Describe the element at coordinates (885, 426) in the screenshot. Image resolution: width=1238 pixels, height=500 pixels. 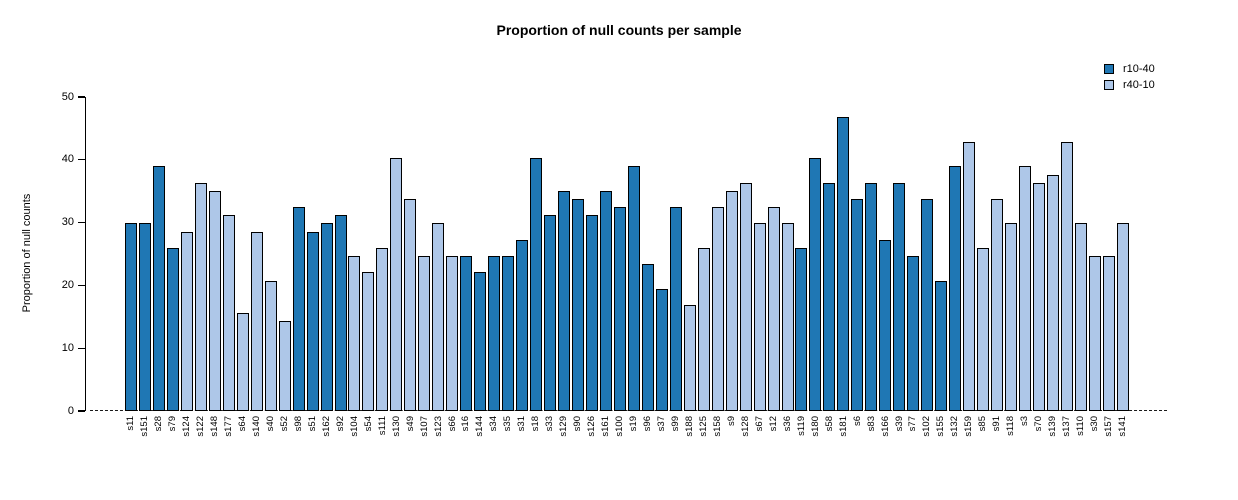
I see `x-tick-label-s166: s166` at that location.